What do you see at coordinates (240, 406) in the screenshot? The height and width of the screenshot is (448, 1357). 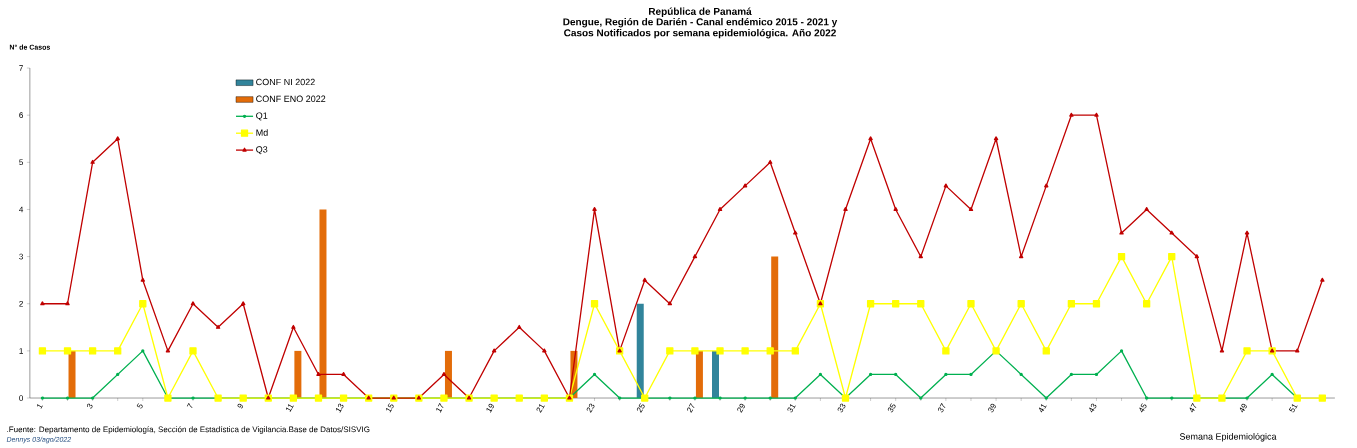 I see `x-tick-label: 9` at bounding box center [240, 406].